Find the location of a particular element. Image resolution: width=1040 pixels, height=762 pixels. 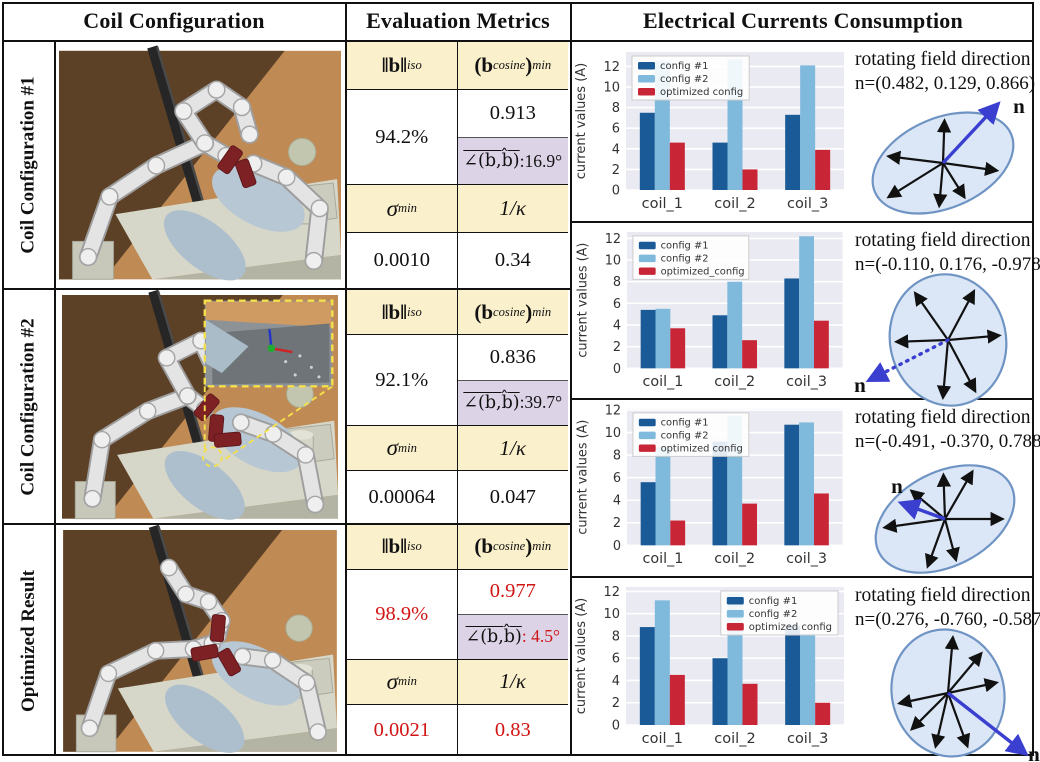

divider-block1 is located at coordinates (803, 222).